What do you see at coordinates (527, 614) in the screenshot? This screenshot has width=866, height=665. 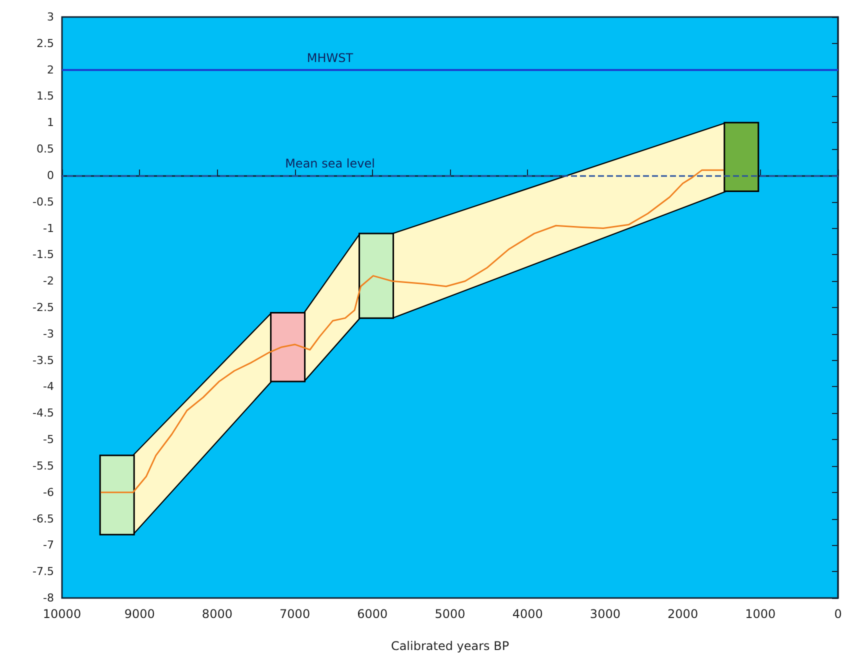 I see `x-tick-label: 4000` at bounding box center [527, 614].